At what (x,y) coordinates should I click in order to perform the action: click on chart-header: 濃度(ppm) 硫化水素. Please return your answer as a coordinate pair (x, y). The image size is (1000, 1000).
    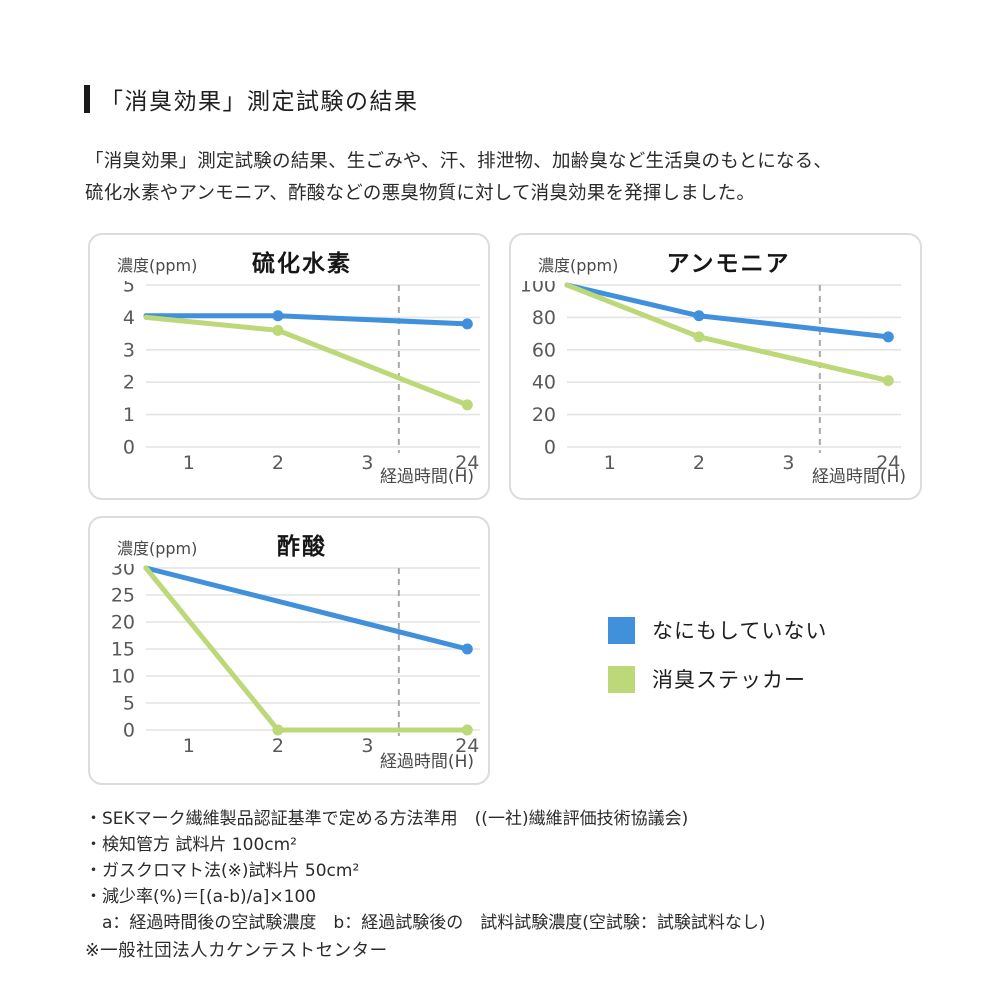
    Looking at the image, I should click on (289, 258).